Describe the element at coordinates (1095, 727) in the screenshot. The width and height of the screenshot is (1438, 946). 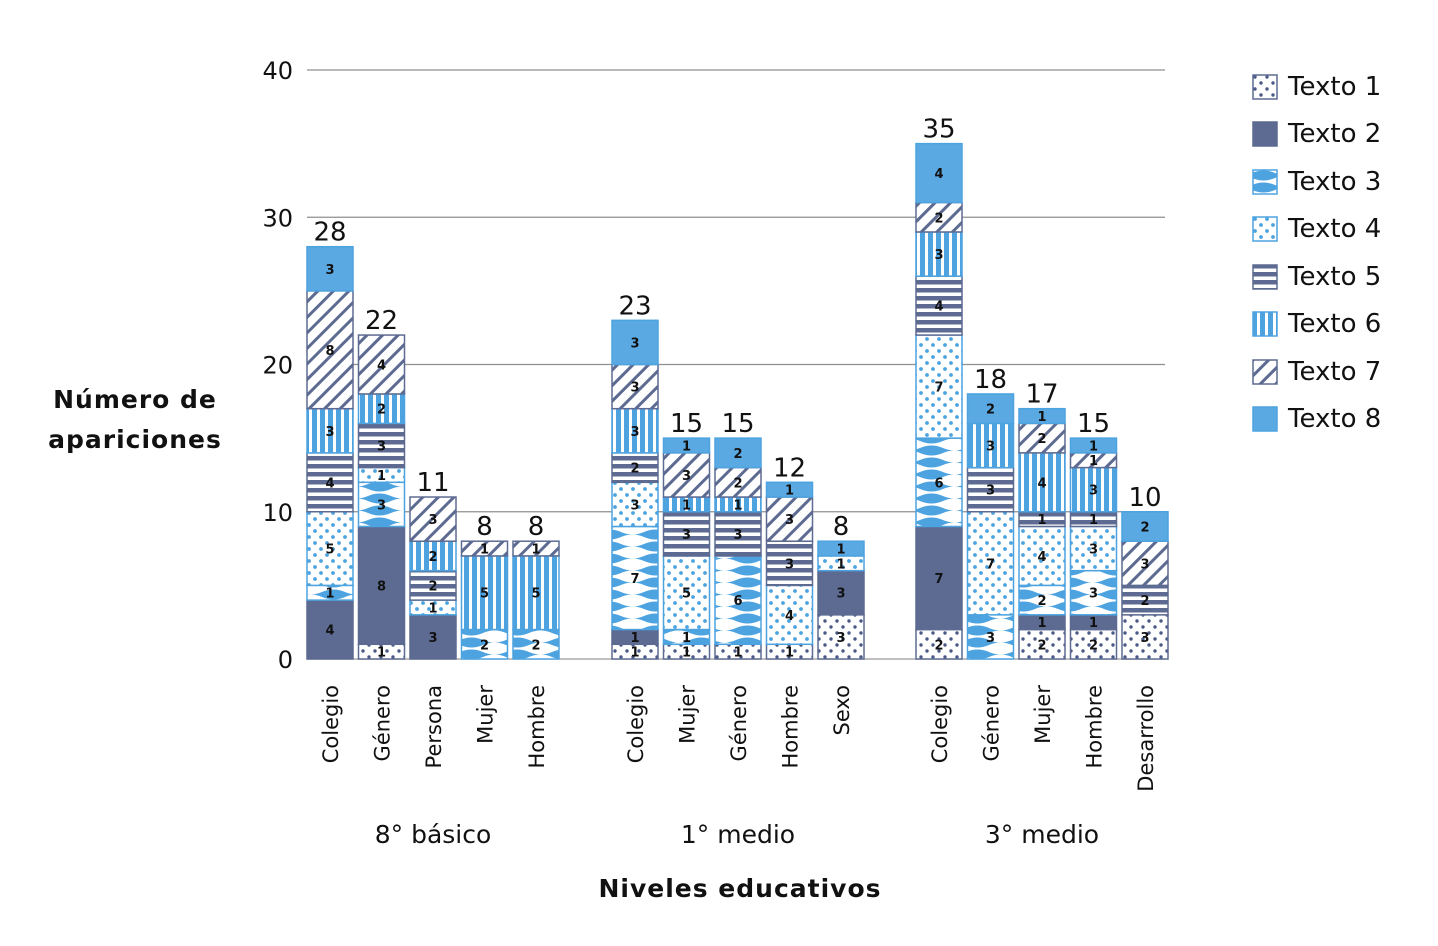
I see `x-tick-label: Hombre` at that location.